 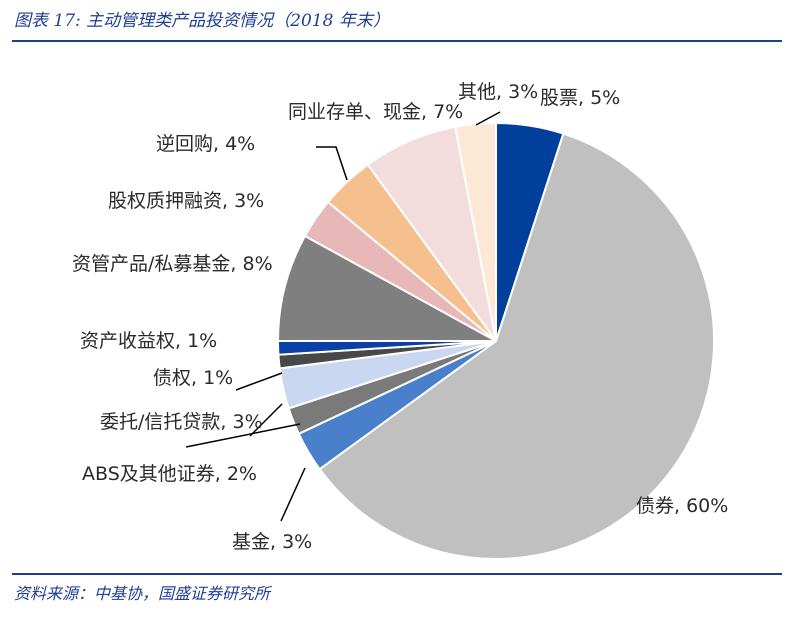 I want to click on slice-label-9: 逆回购, 4%, so click(x=205, y=144).